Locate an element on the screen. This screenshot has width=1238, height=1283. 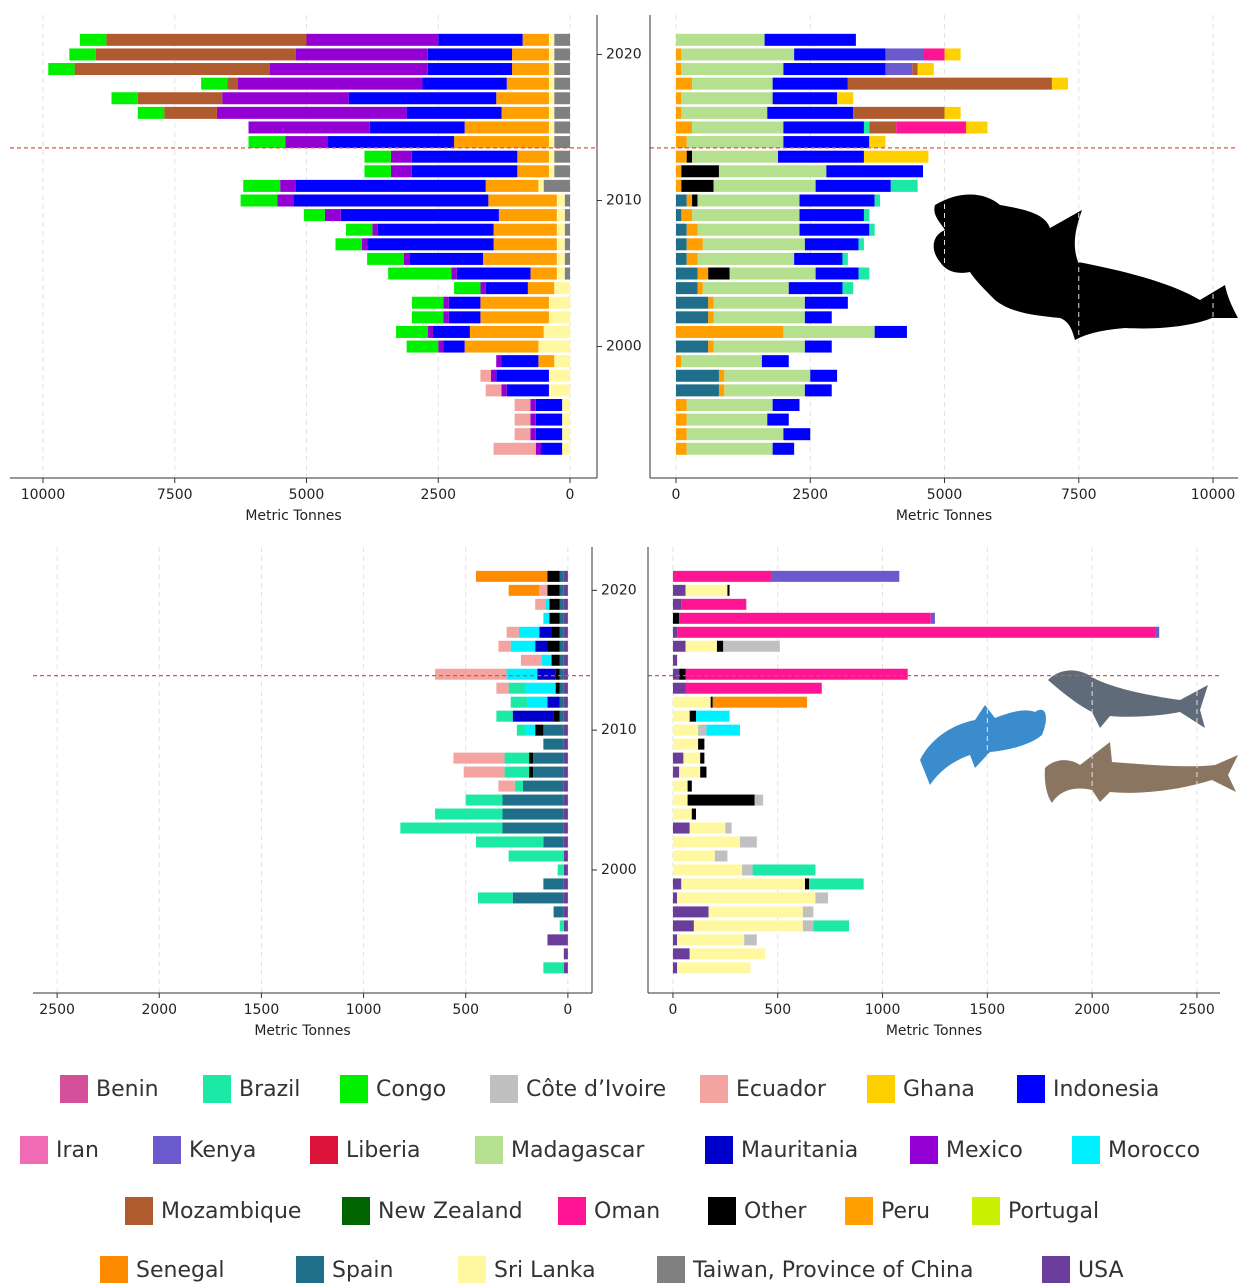
legend-label: Peru is located at coordinates (905, 1211).